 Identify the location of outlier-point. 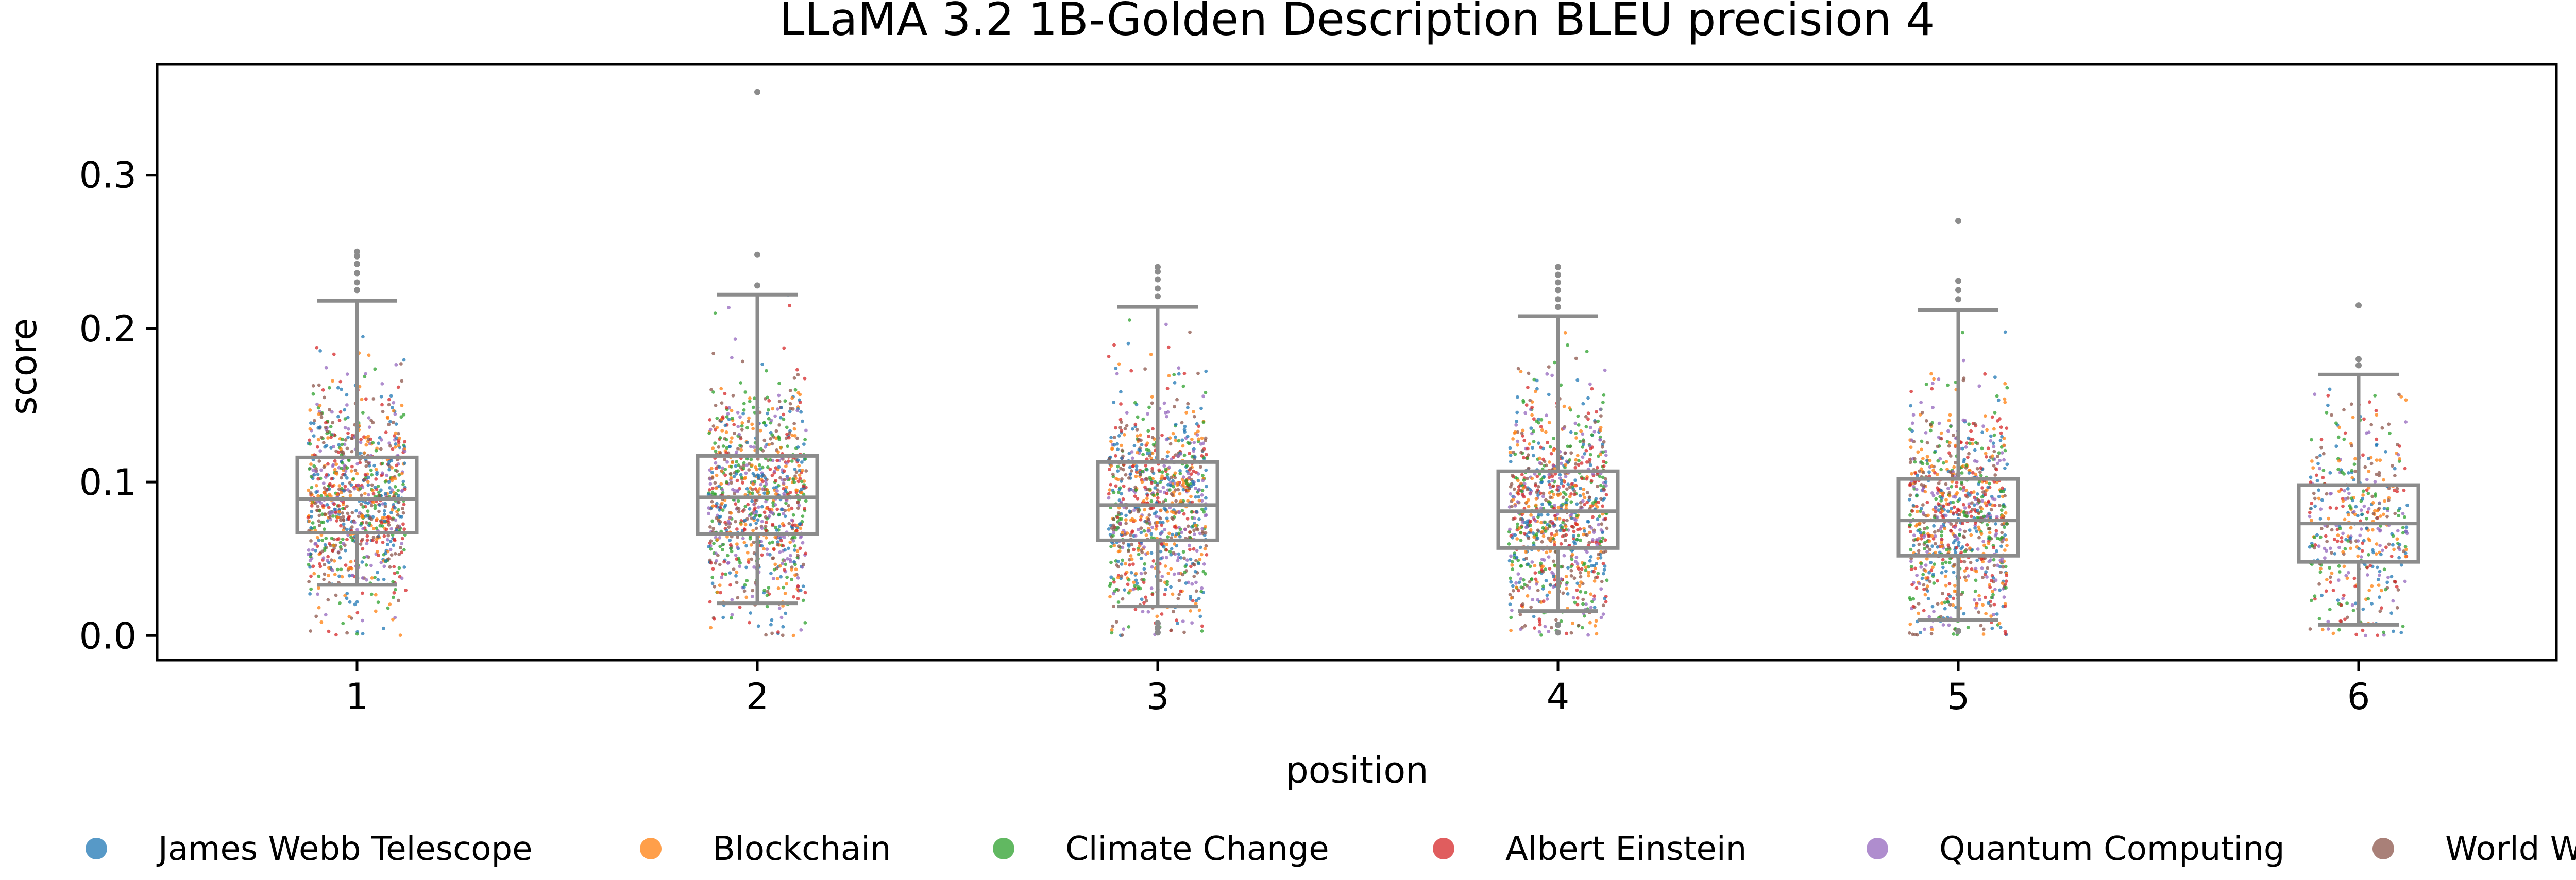
(357, 273).